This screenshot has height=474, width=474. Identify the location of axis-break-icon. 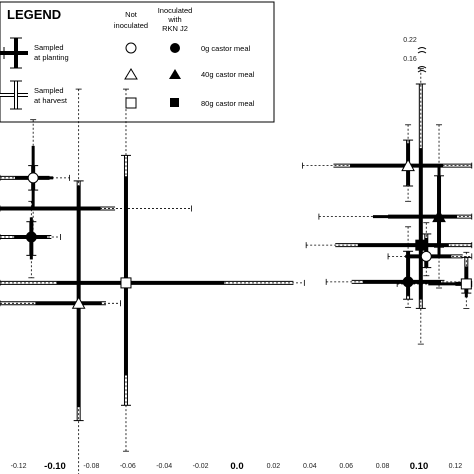
(422, 60).